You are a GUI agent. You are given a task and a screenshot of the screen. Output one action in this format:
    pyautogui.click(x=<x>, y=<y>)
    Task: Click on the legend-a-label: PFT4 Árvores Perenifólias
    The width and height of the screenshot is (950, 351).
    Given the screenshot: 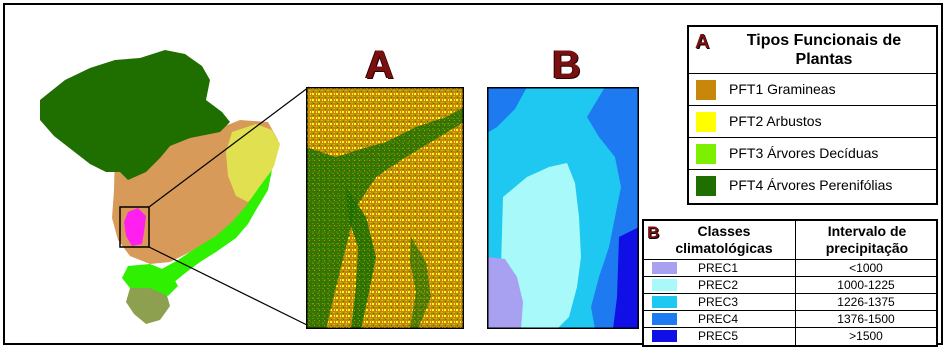 What is the action you would take?
    pyautogui.click(x=811, y=185)
    